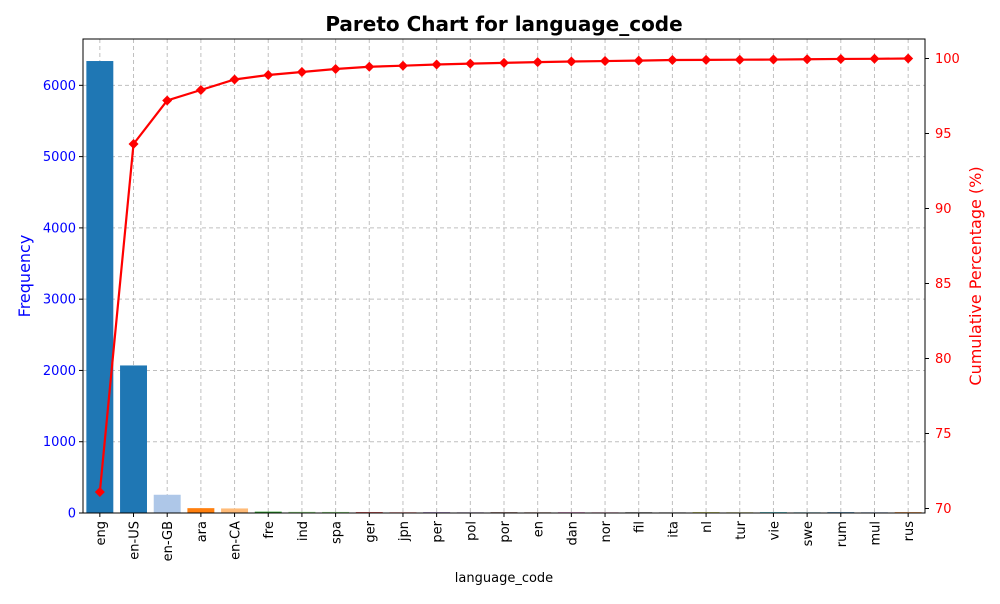 This screenshot has height=604, width=1000. Describe the element at coordinates (402, 65) in the screenshot. I see `cumulative-point-jpn` at that location.